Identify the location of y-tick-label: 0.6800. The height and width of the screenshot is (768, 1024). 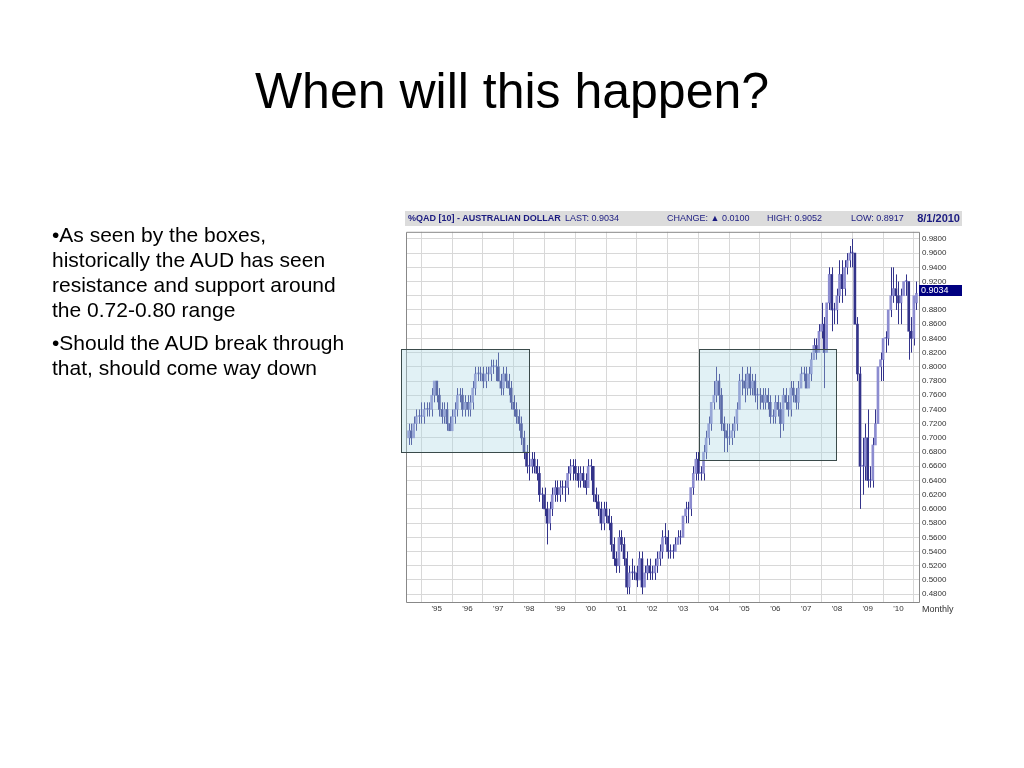
(935, 452).